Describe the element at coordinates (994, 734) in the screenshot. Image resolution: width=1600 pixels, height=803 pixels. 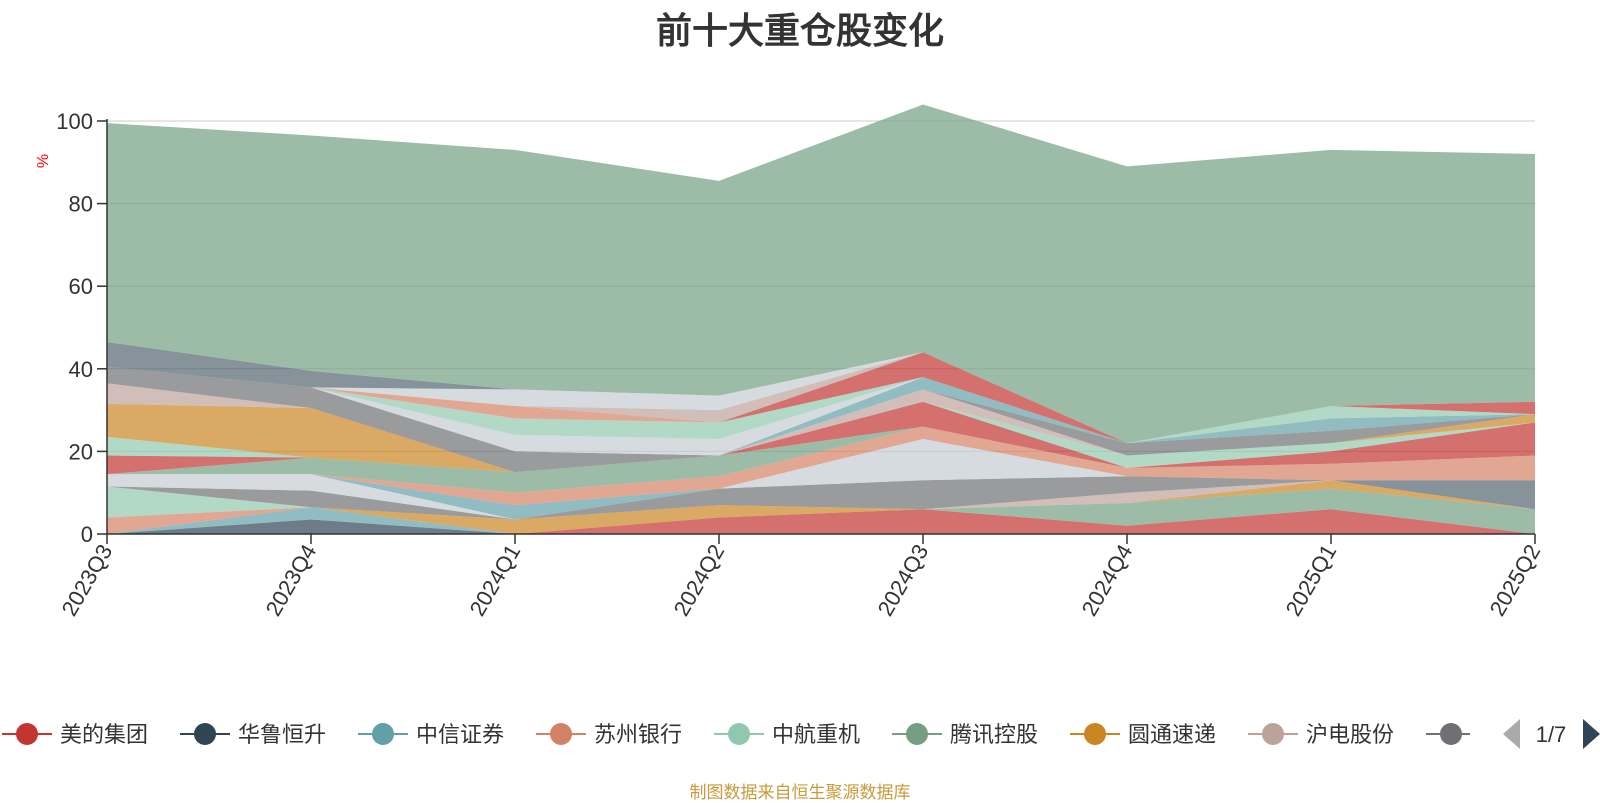
I see `legend-label: 腾讯控股` at that location.